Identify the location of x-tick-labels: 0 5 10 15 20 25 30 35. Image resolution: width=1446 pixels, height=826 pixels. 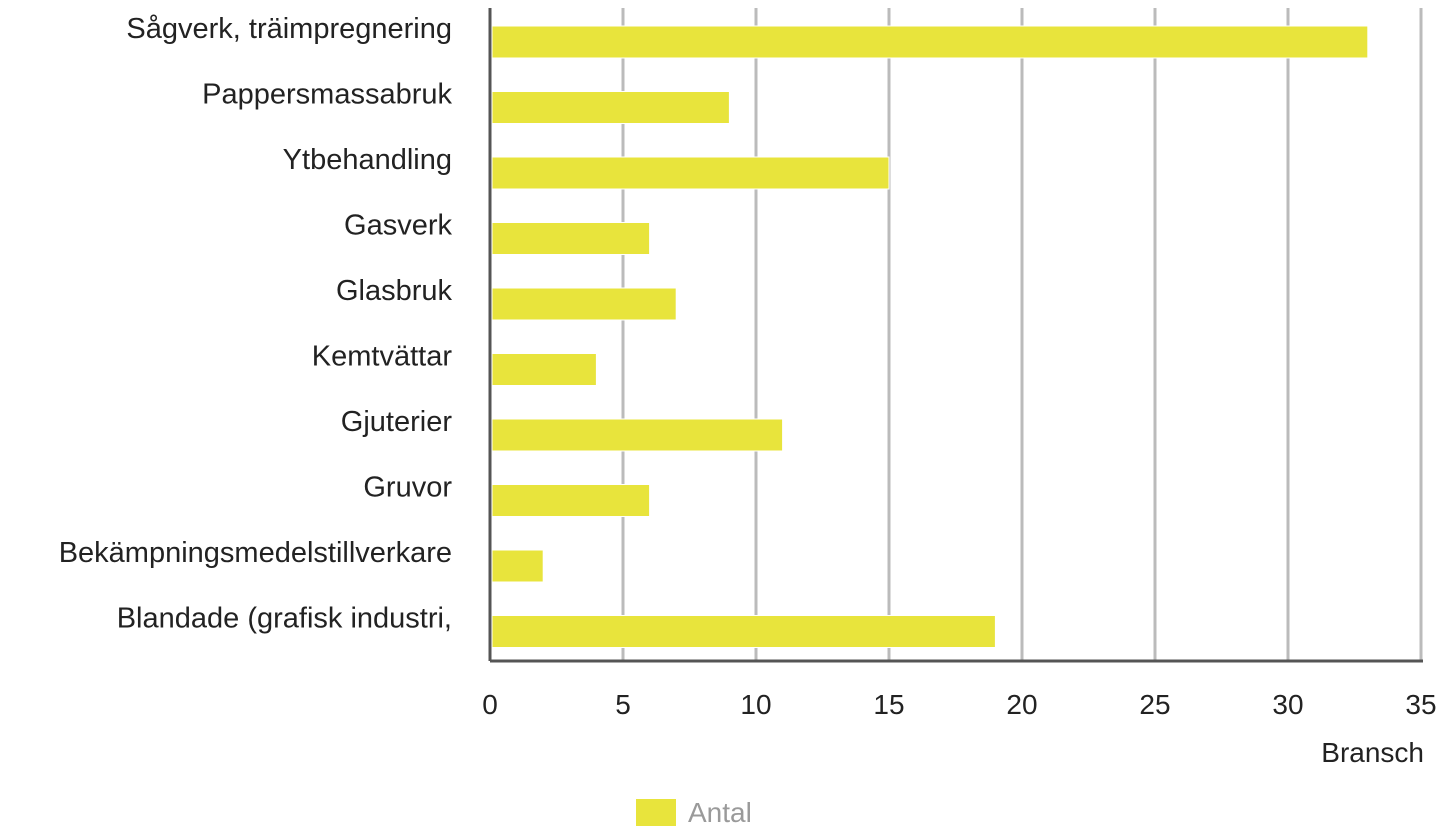
(959, 704).